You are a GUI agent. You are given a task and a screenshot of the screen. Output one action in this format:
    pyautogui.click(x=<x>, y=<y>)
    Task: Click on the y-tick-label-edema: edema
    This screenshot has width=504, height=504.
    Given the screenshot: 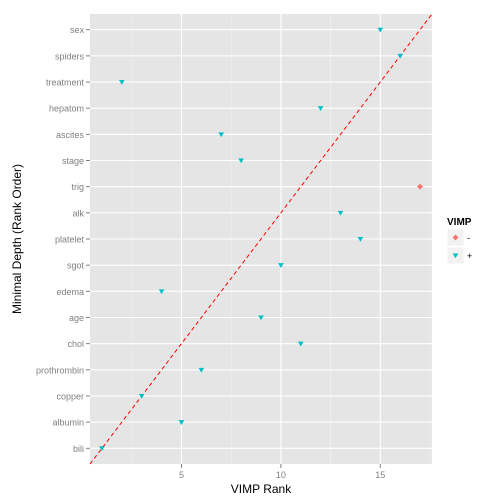 What is the action you would take?
    pyautogui.click(x=70, y=292)
    